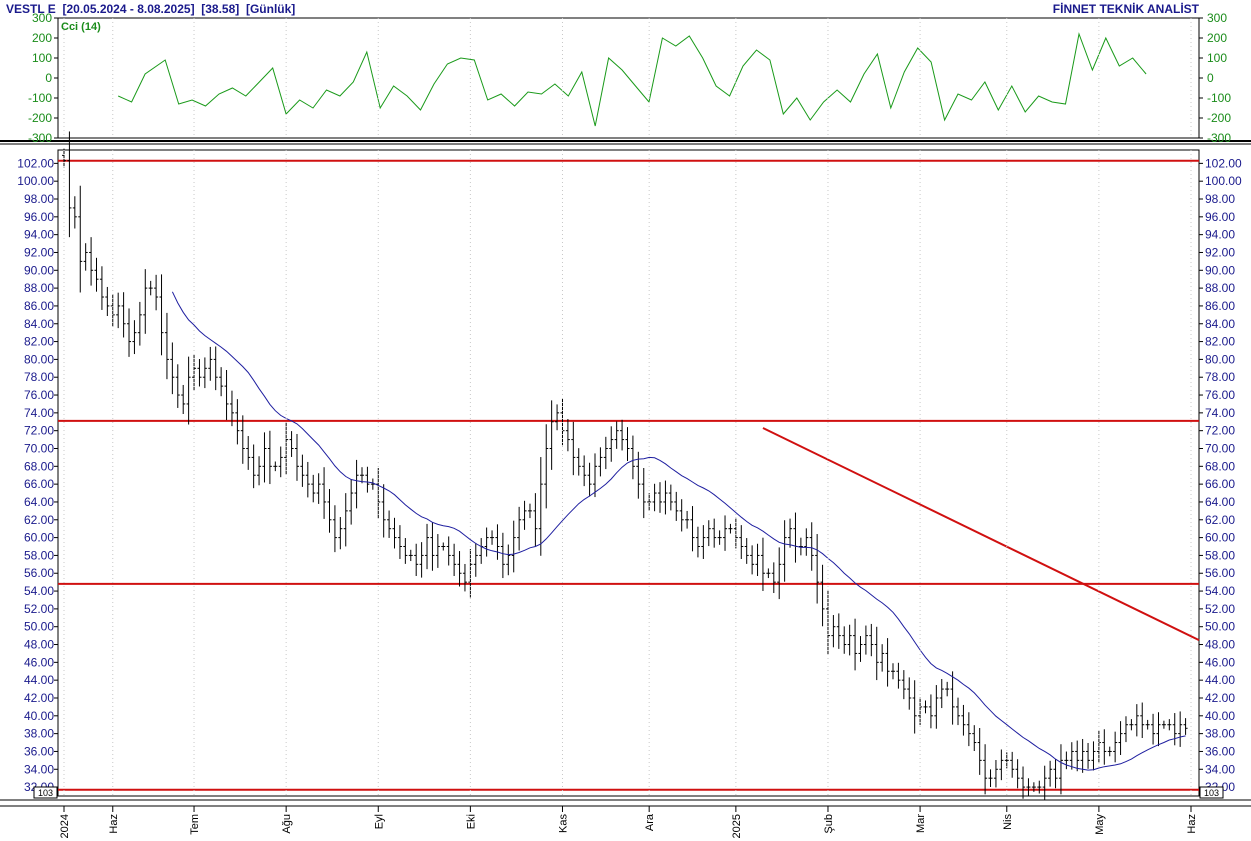 This screenshot has height=841, width=1251. What do you see at coordinates (1008, 822) in the screenshot?
I see `x-tick-label: Nis` at bounding box center [1008, 822].